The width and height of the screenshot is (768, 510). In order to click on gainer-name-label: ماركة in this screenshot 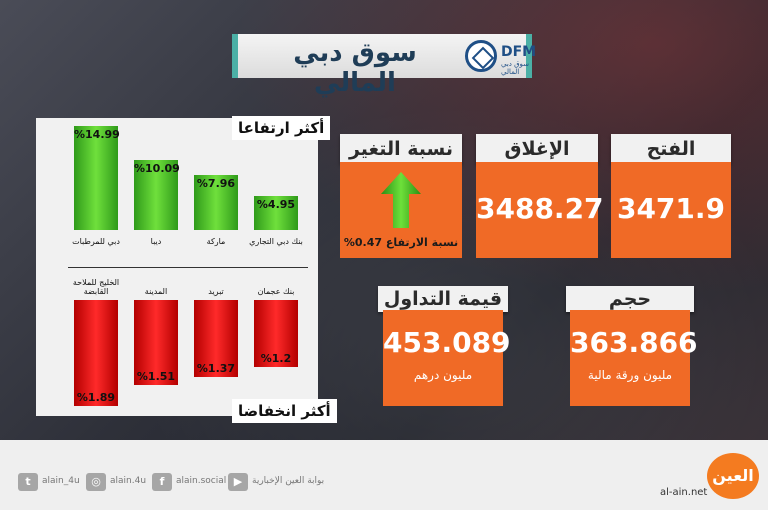, I will do `click(216, 241)`.